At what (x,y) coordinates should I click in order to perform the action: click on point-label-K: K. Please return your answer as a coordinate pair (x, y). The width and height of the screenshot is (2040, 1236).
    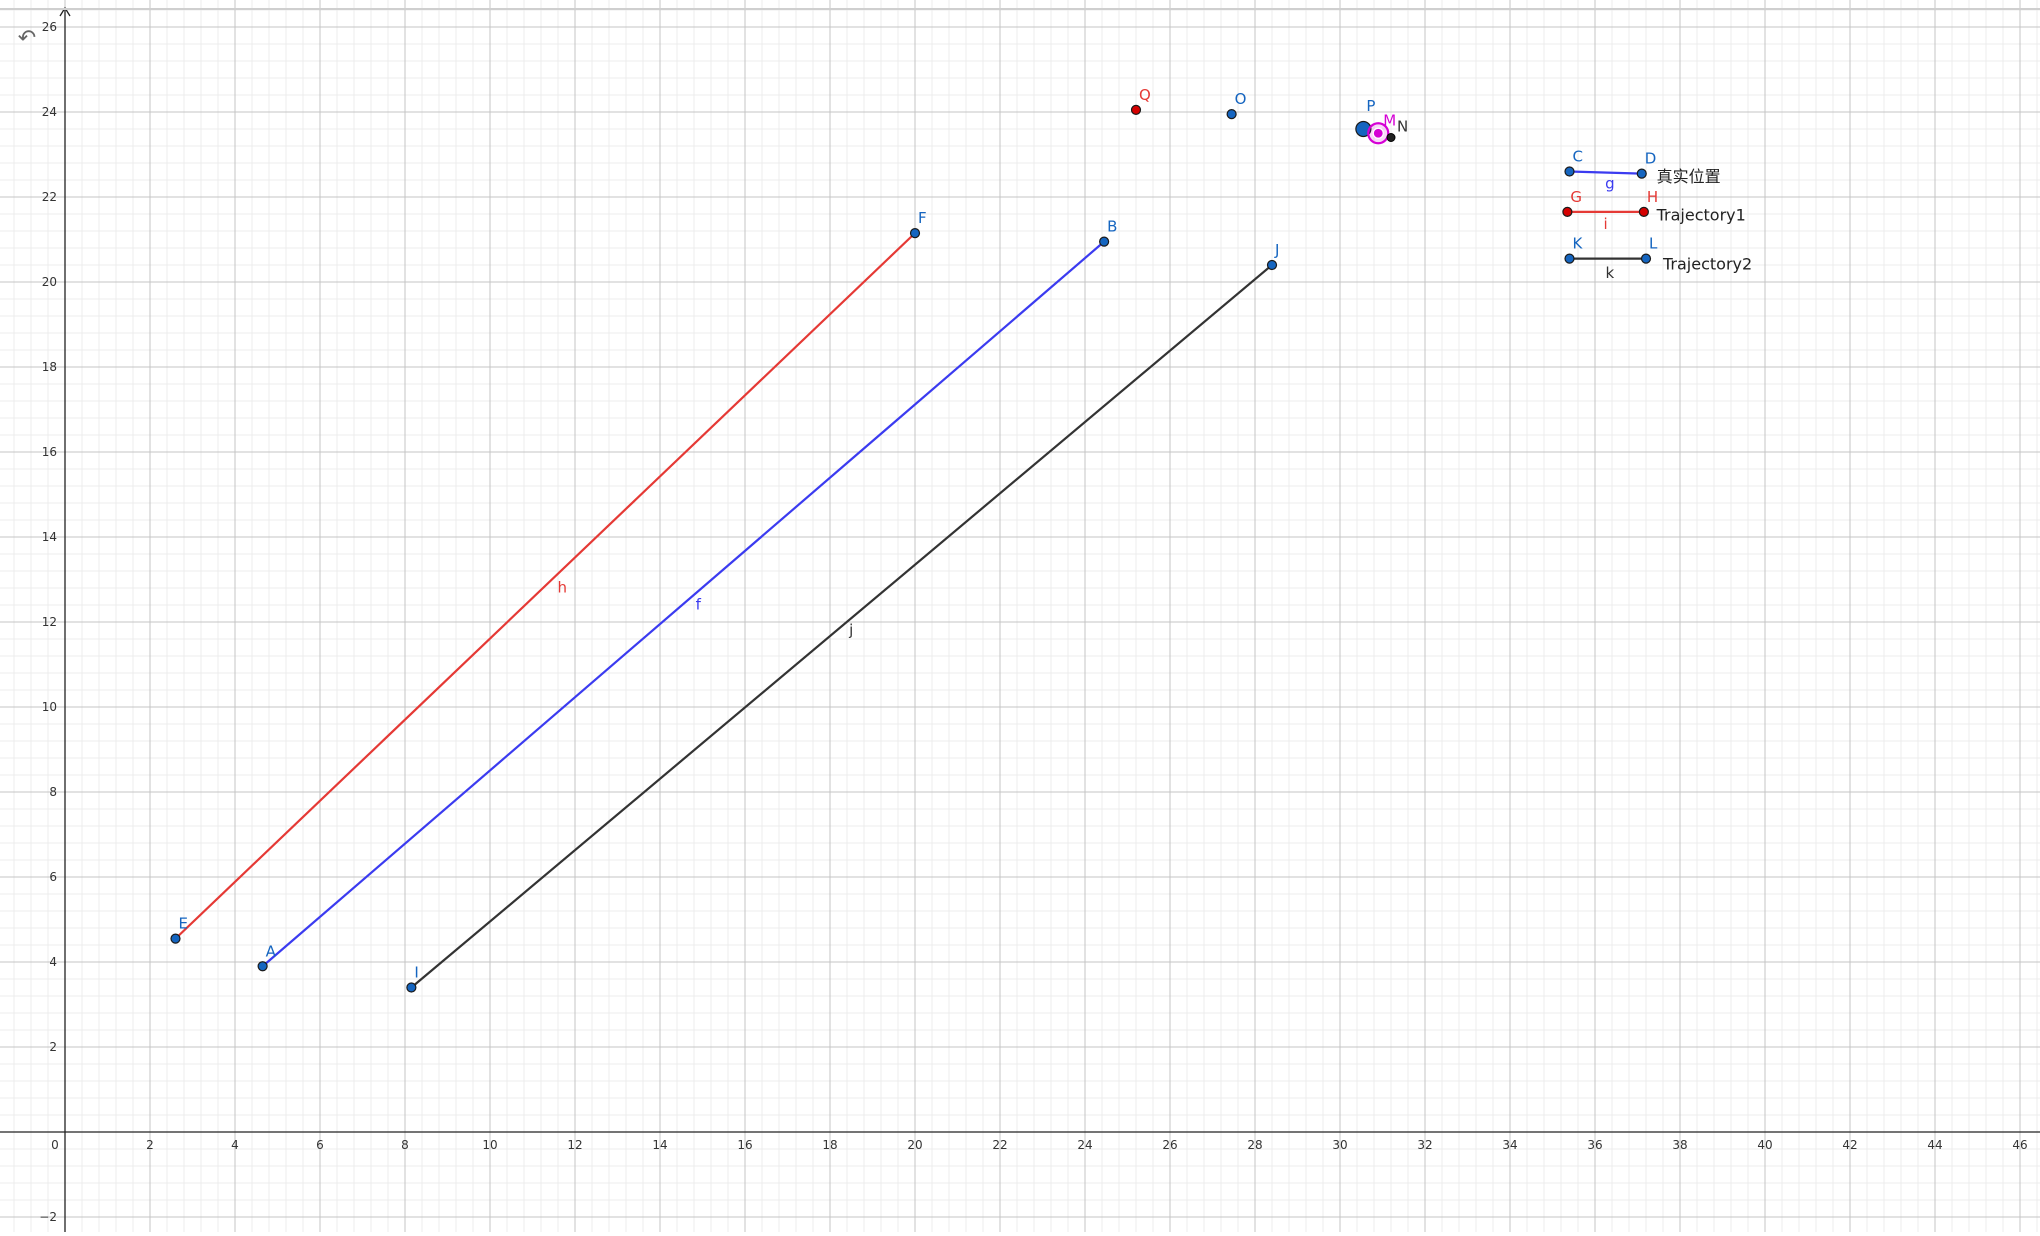
    Looking at the image, I should click on (1578, 244).